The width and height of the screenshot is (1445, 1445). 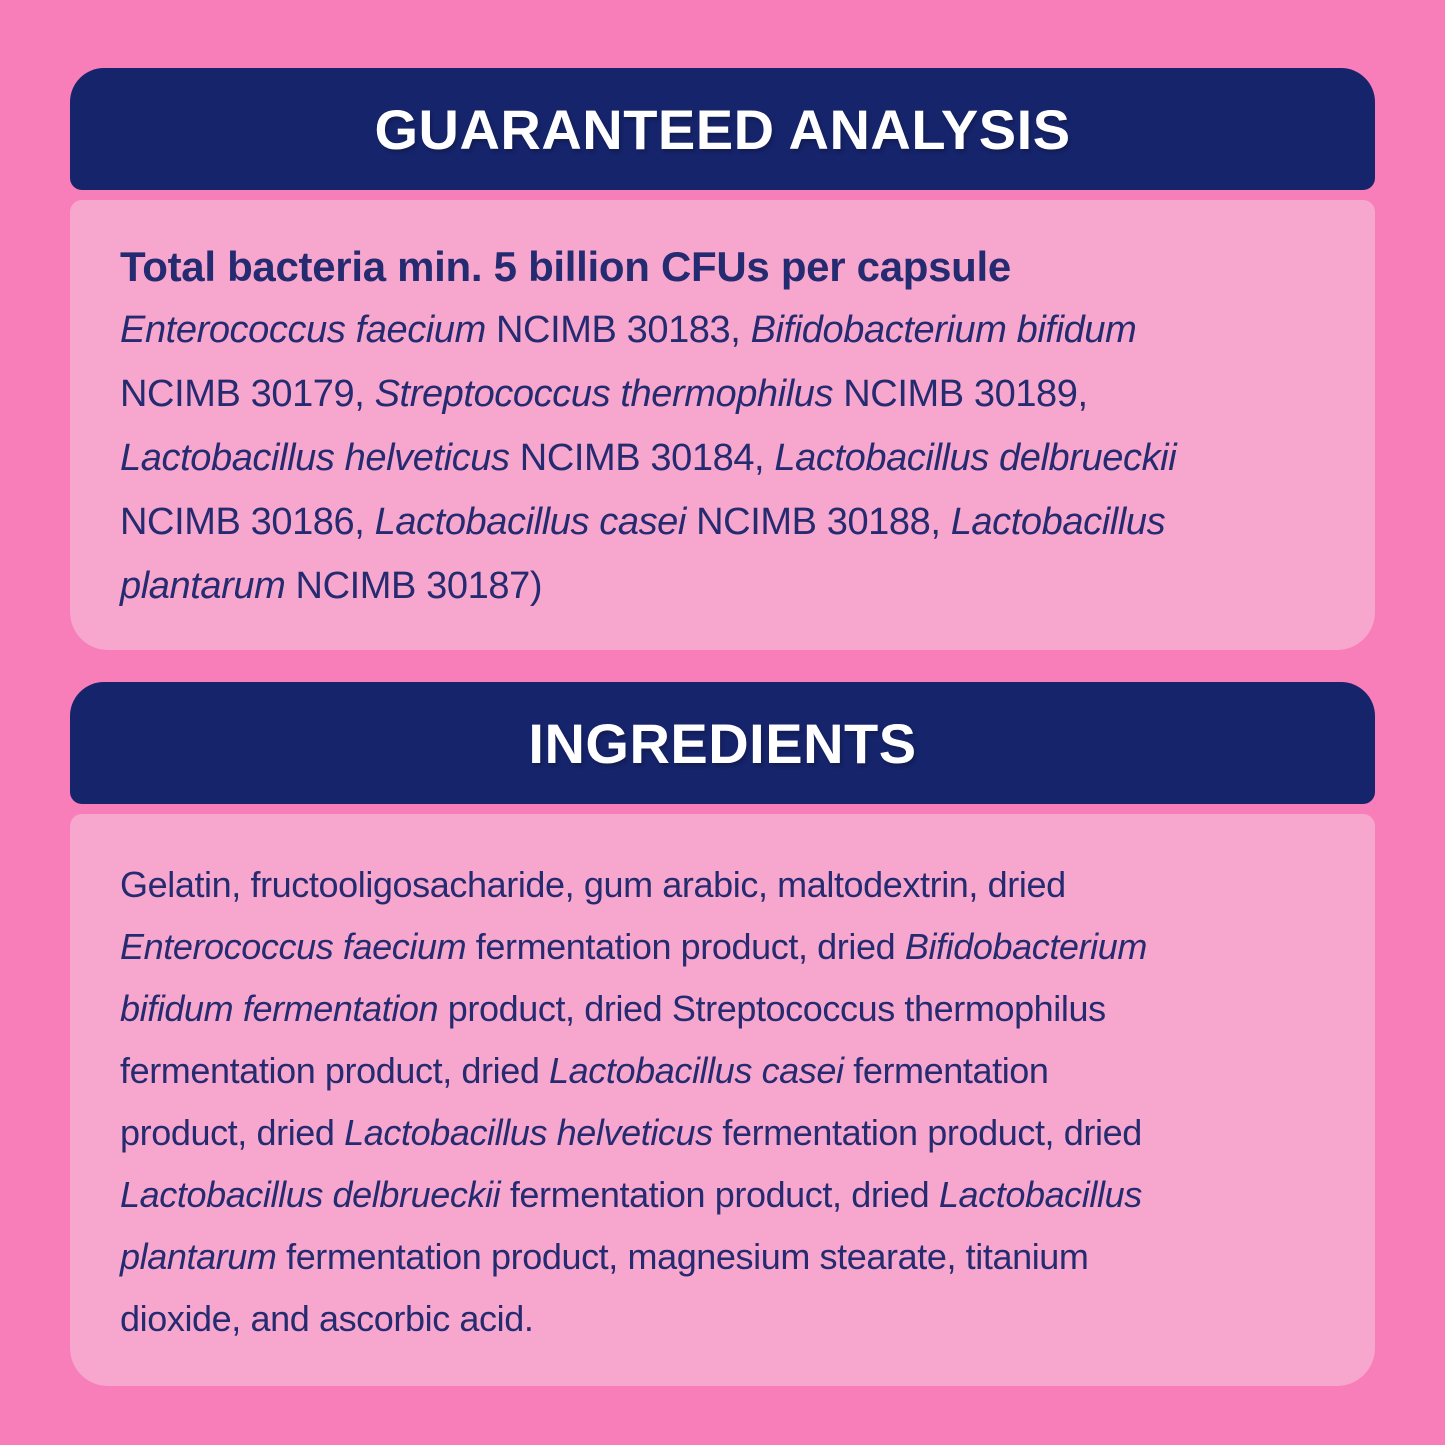 I want to click on species-name-italic: Bifidobacterium, so click(x=1026, y=946).